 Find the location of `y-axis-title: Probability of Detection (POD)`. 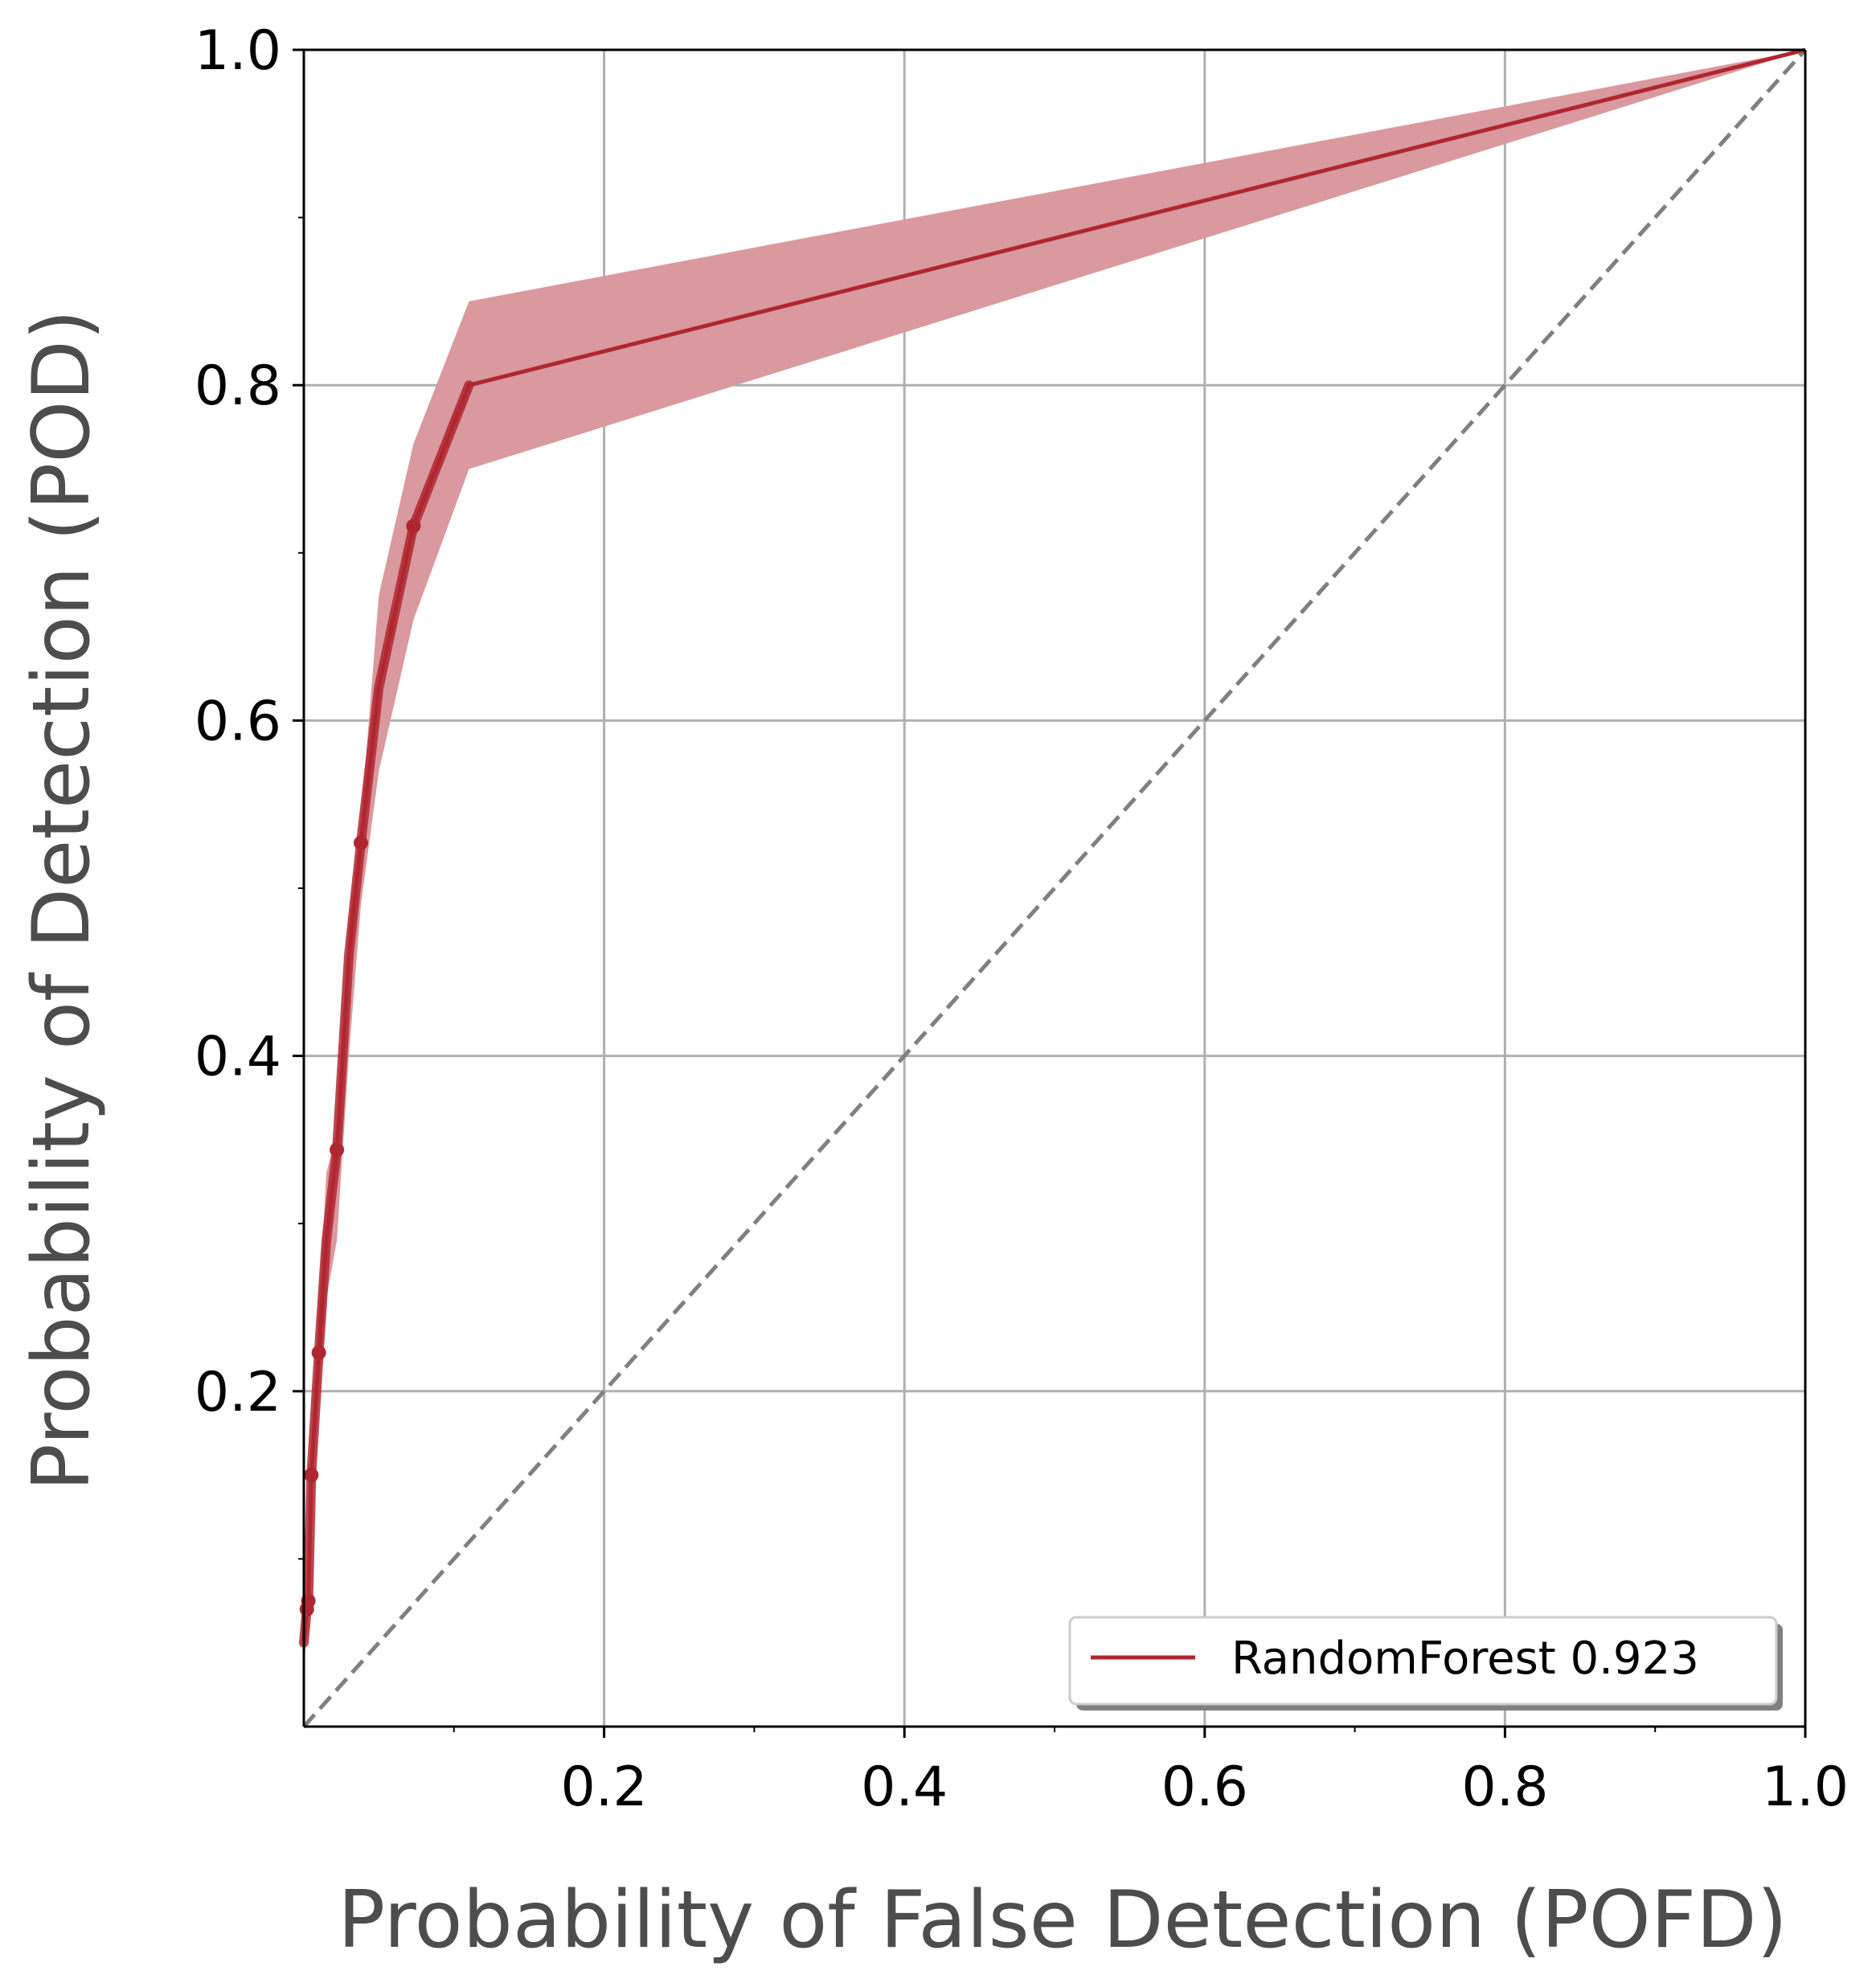

y-axis-title: Probability of Detection (POD) is located at coordinates (62, 900).